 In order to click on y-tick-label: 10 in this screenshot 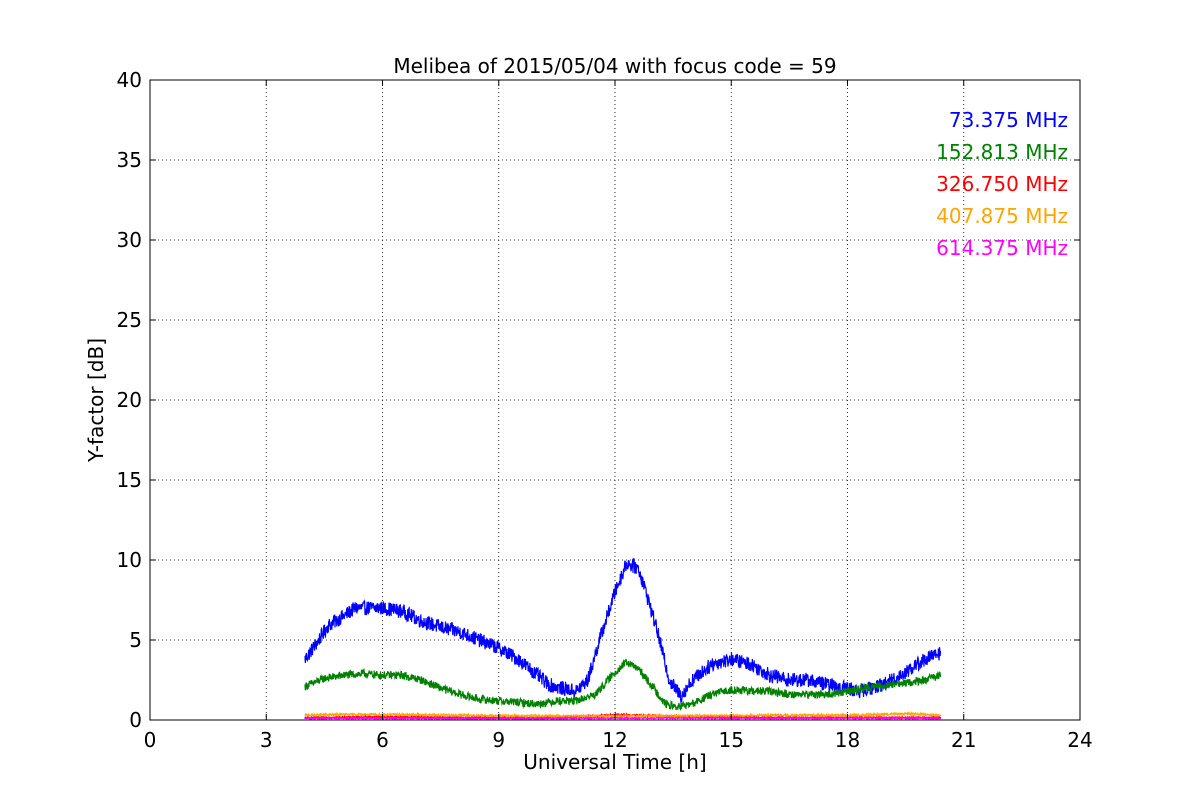, I will do `click(129, 560)`.